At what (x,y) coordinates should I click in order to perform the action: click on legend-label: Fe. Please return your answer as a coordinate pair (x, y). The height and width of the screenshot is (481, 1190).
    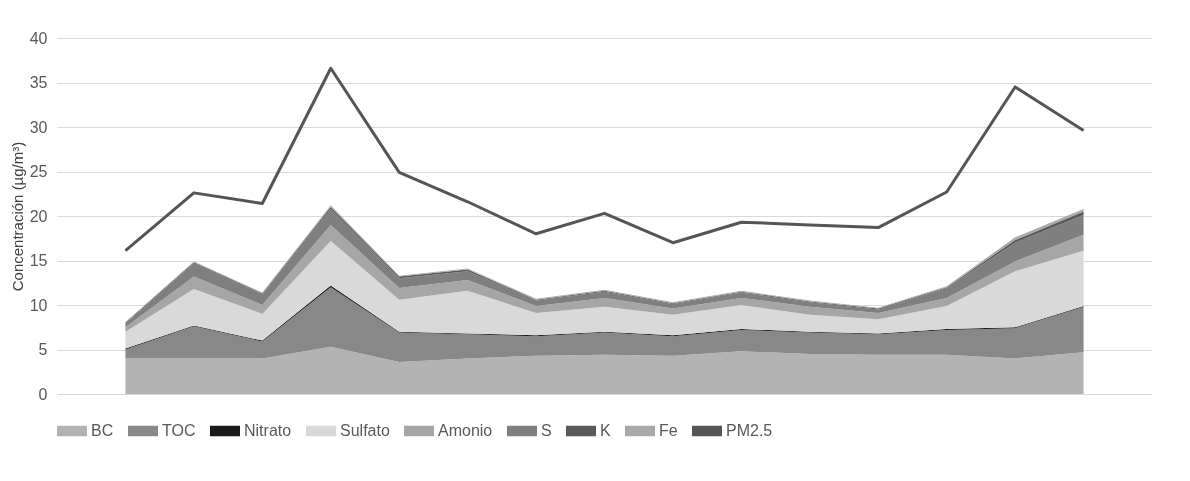
    Looking at the image, I should click on (668, 430).